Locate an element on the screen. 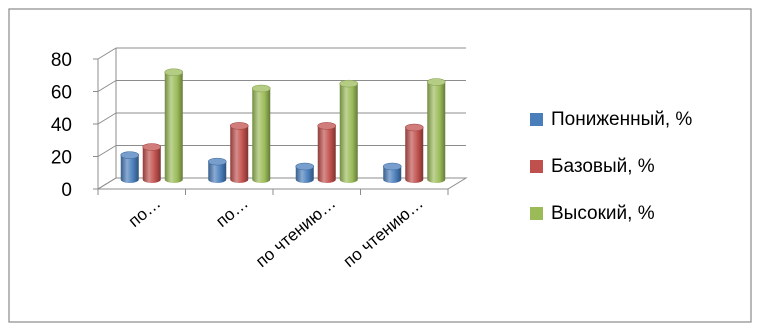 The height and width of the screenshot is (331, 760). legend: Пониженный, % Базовый, % Высокий, % is located at coordinates (611, 166).